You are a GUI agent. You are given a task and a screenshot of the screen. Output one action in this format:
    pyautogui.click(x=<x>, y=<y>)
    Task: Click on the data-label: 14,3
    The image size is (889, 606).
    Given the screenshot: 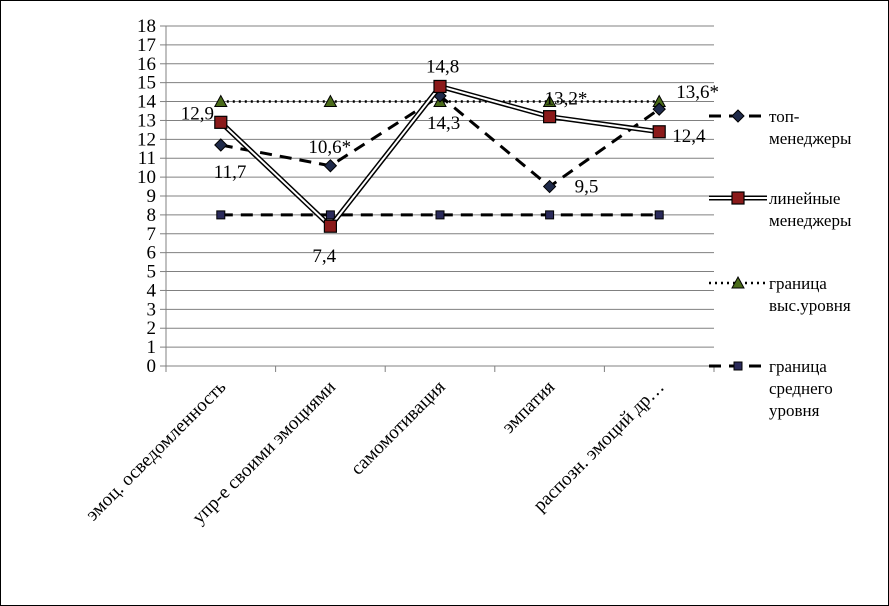 What is the action you would take?
    pyautogui.click(x=443, y=123)
    